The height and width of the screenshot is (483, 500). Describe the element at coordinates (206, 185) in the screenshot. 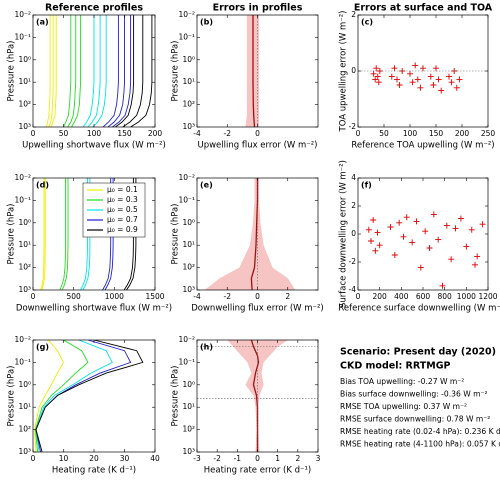

I see `panel-label: (e)` at that location.